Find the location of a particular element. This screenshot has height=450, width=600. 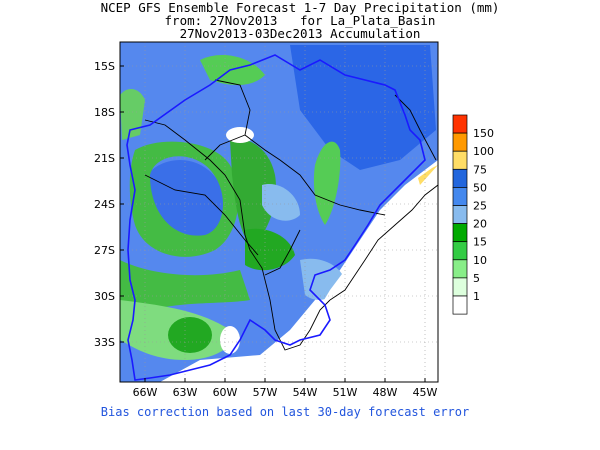

coastline is located at coordinates (383, 242).